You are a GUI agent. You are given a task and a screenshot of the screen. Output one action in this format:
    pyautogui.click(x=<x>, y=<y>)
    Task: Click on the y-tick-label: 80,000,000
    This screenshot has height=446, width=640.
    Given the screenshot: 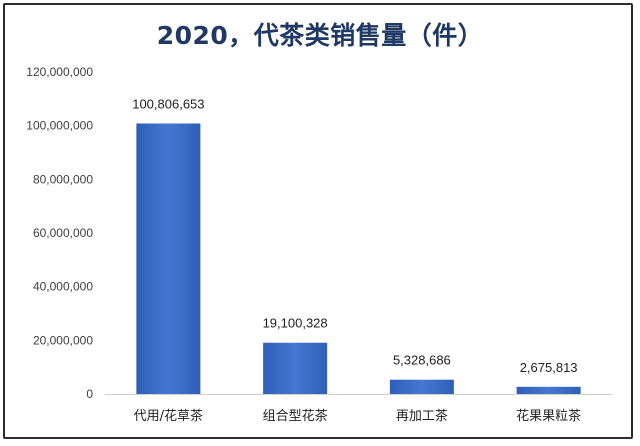 What is the action you would take?
    pyautogui.click(x=63, y=179)
    